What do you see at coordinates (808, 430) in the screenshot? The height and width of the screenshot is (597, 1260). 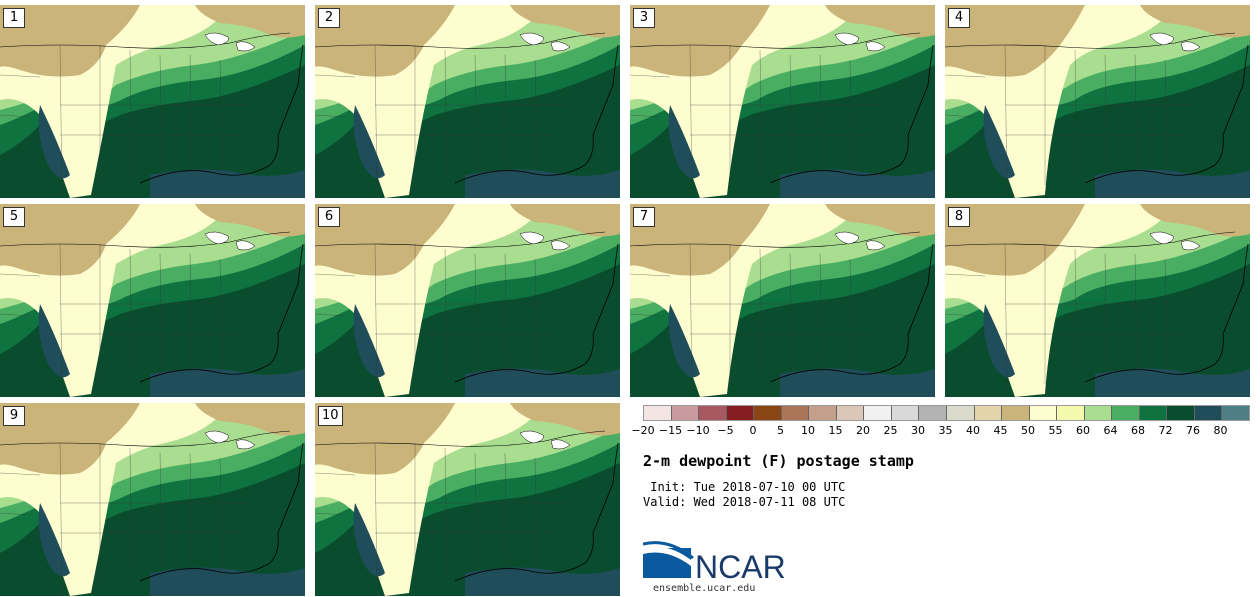 I see `colorbar-tick-label: 10` at bounding box center [808, 430].